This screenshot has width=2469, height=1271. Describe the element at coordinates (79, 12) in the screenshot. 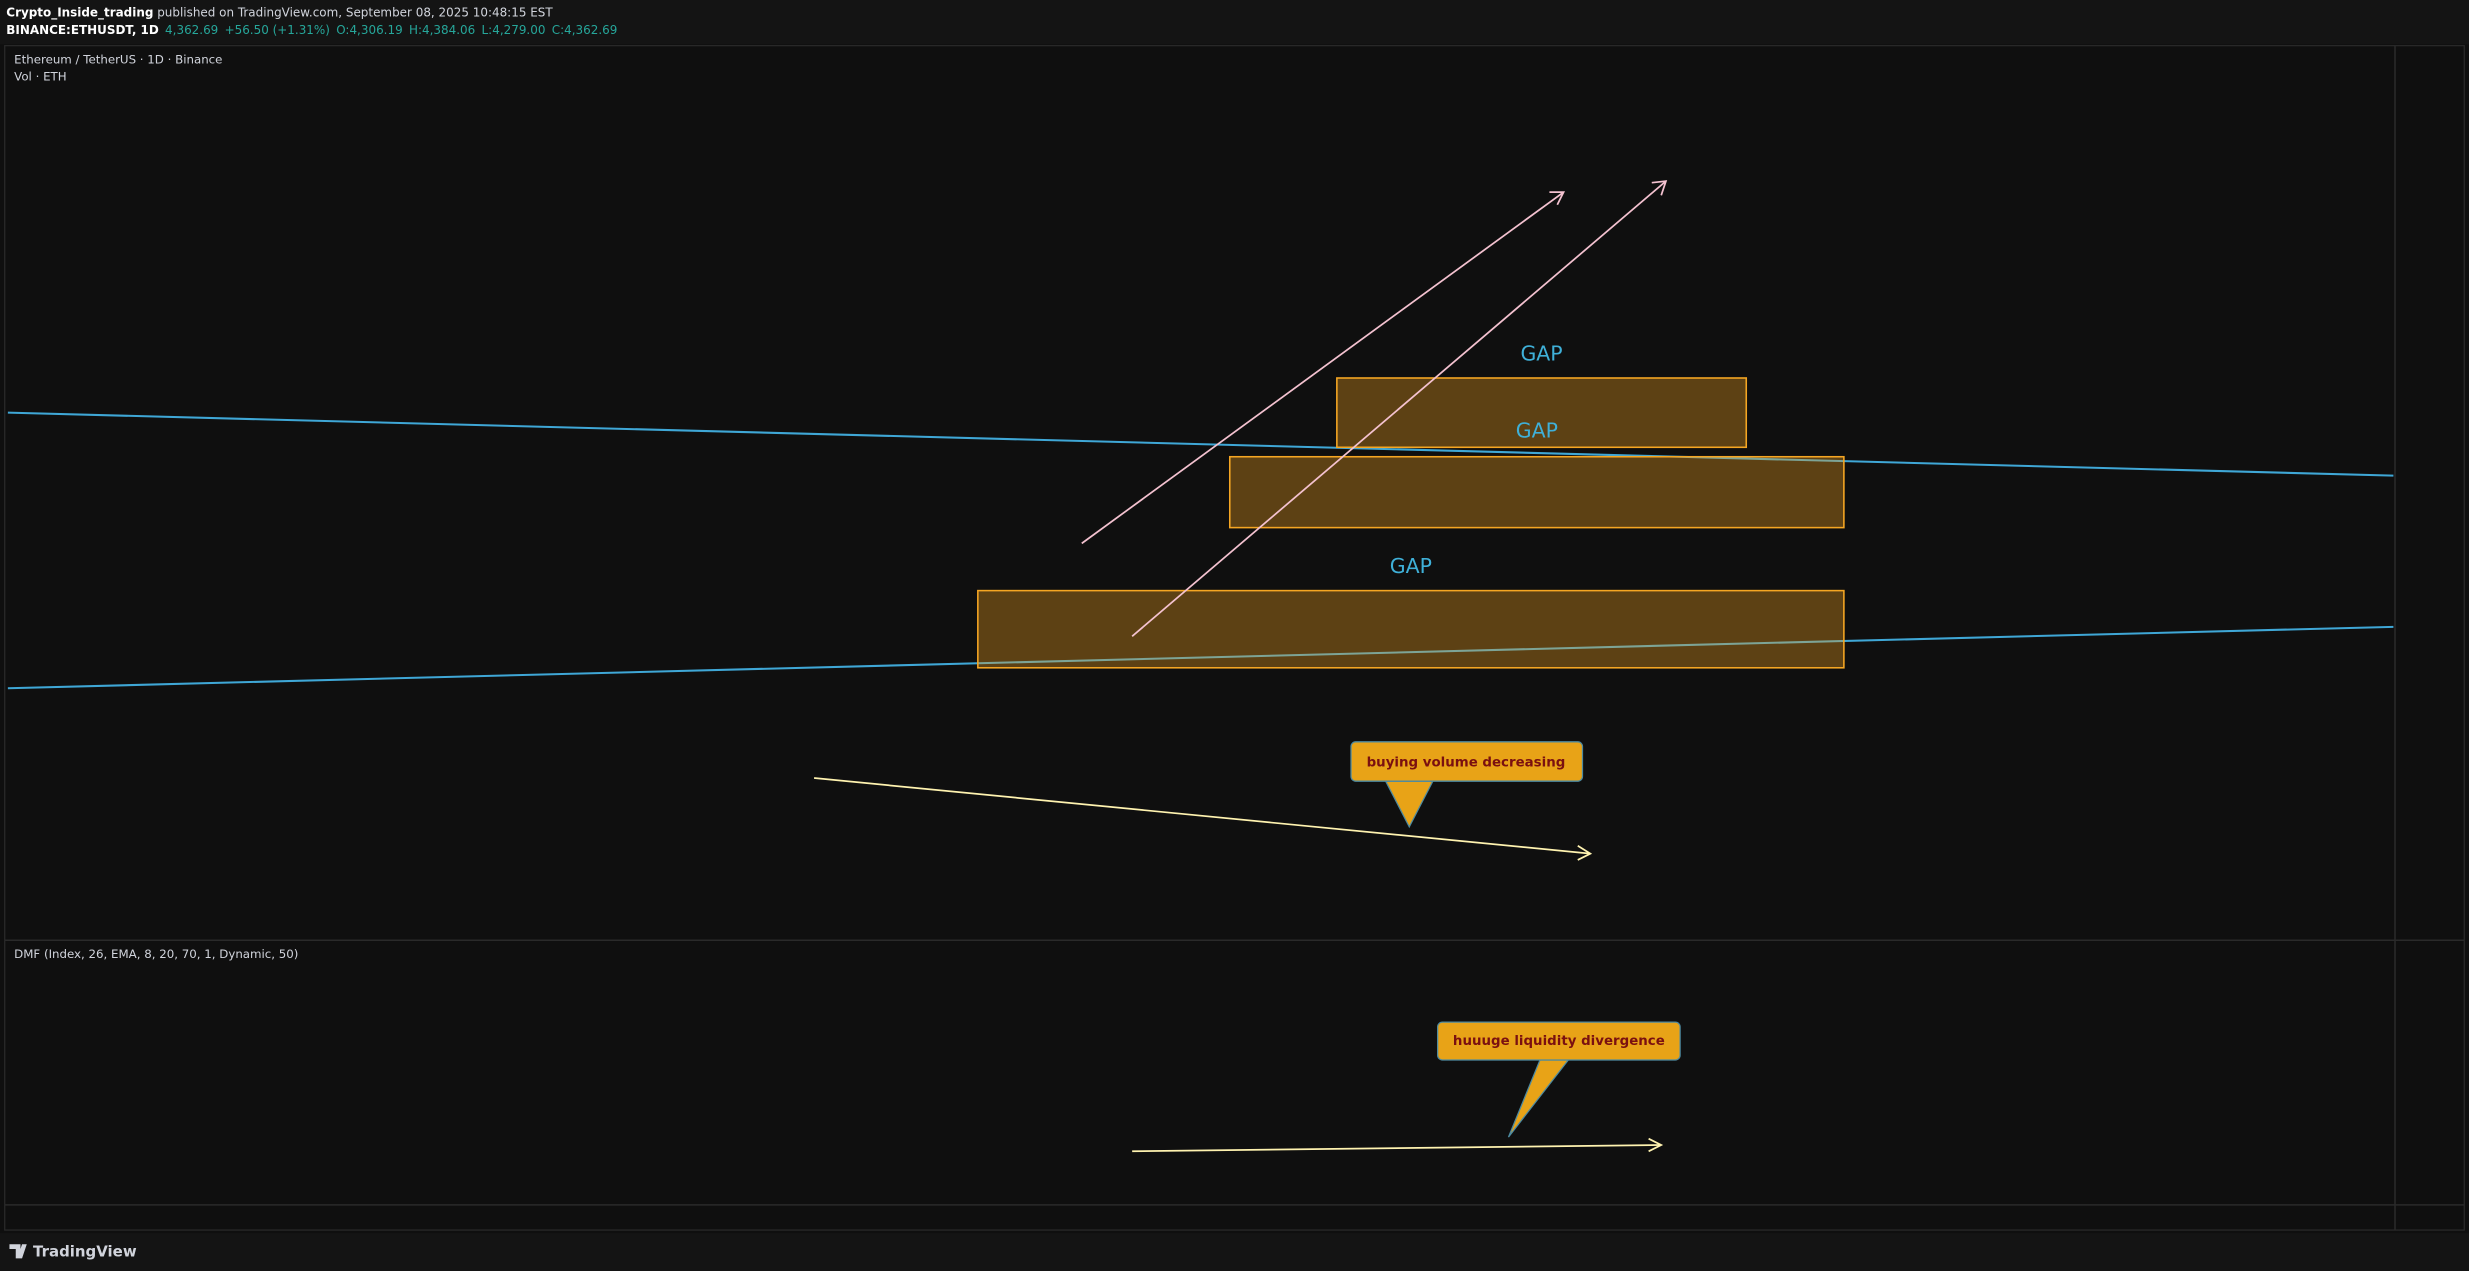

I see `author: Crypto_Inside_trading` at that location.